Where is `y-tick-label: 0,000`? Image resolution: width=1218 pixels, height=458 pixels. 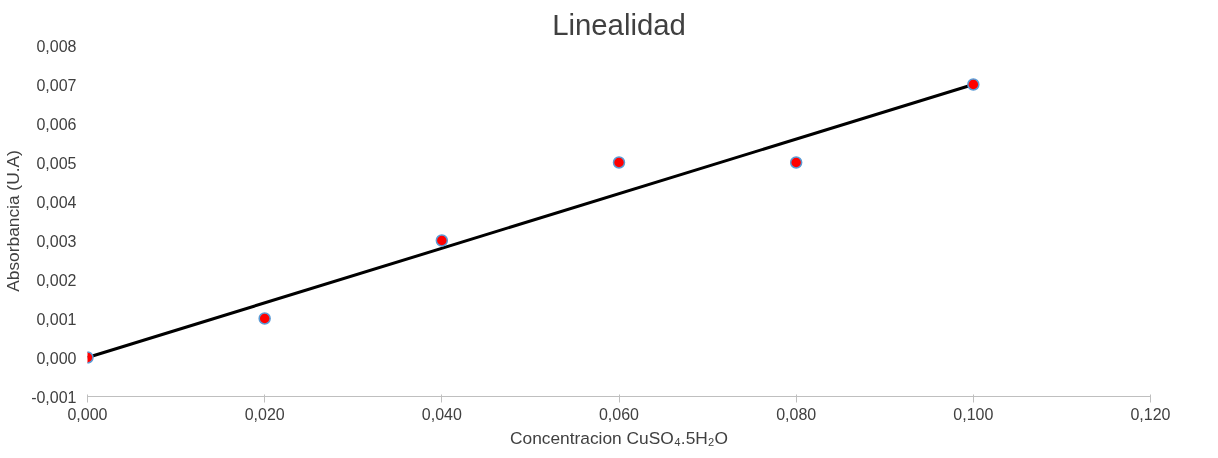 y-tick-label: 0,000 is located at coordinates (56, 358).